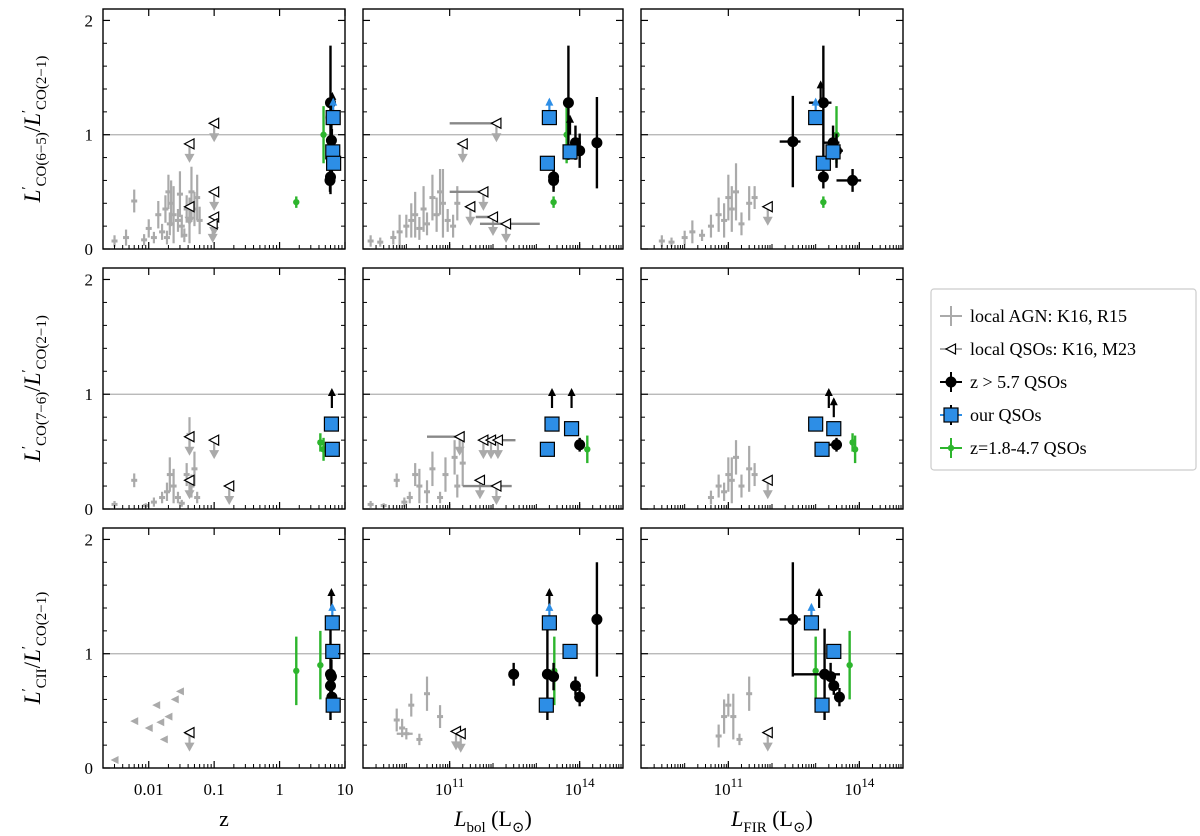 This screenshot has width=1200, height=836. Describe the element at coordinates (225, 448) in the screenshot. I see `data-points` at that location.